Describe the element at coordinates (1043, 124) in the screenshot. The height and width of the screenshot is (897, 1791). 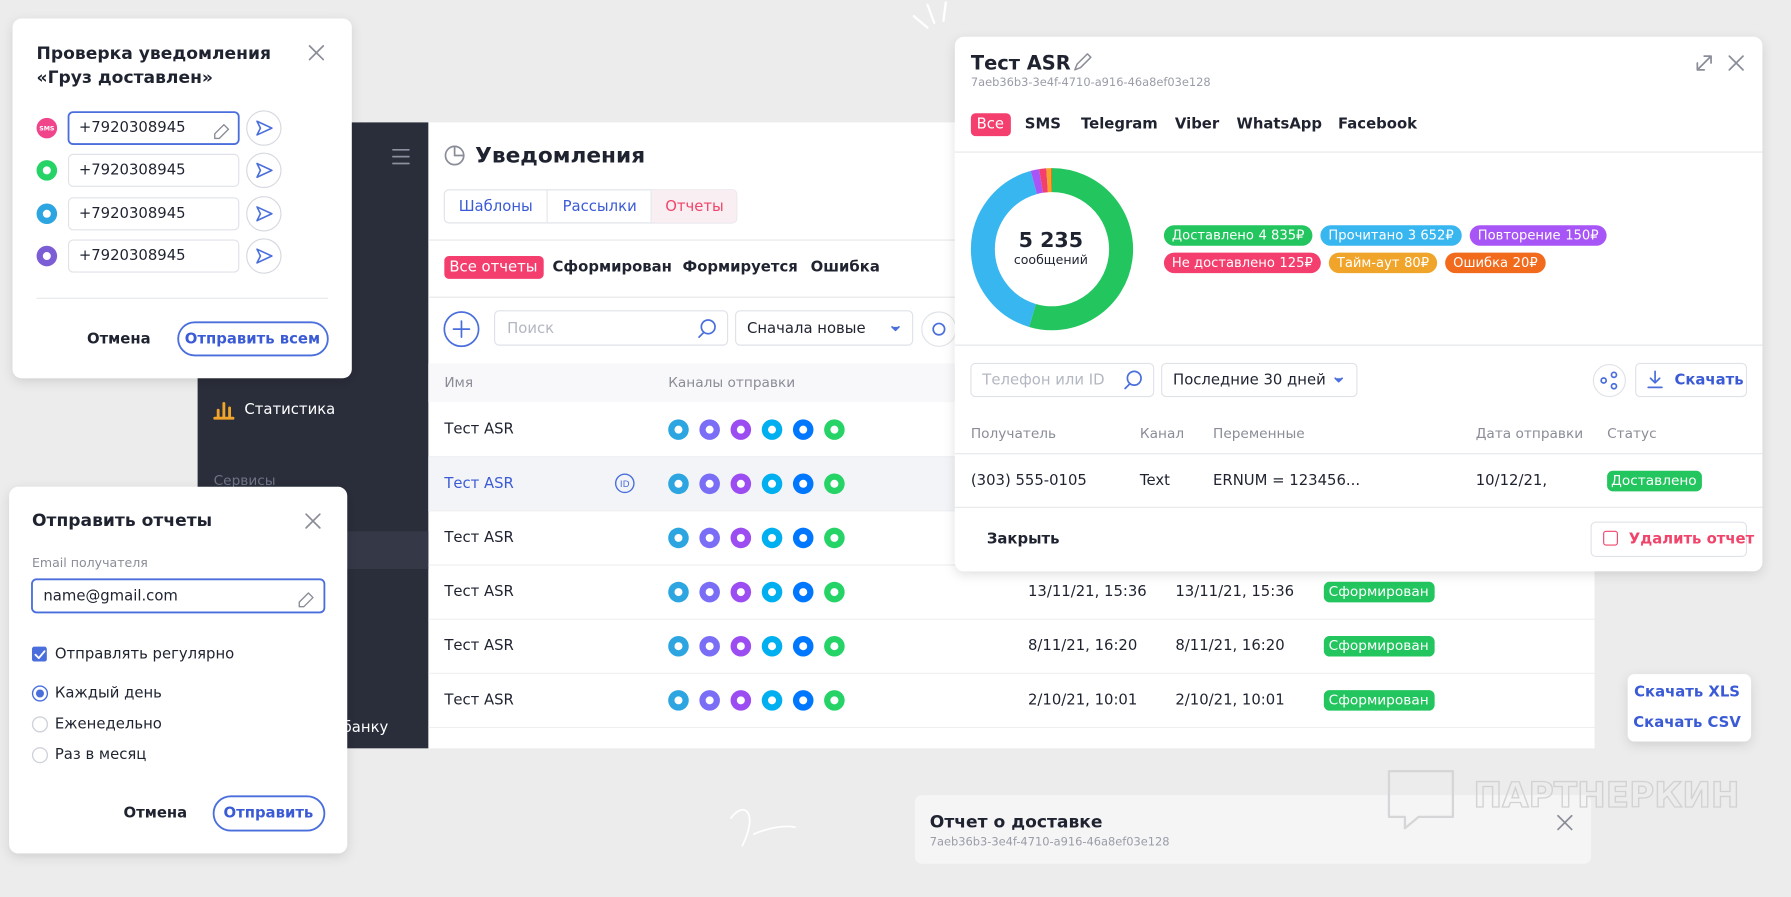
I see `channel-tab: SMS` at that location.